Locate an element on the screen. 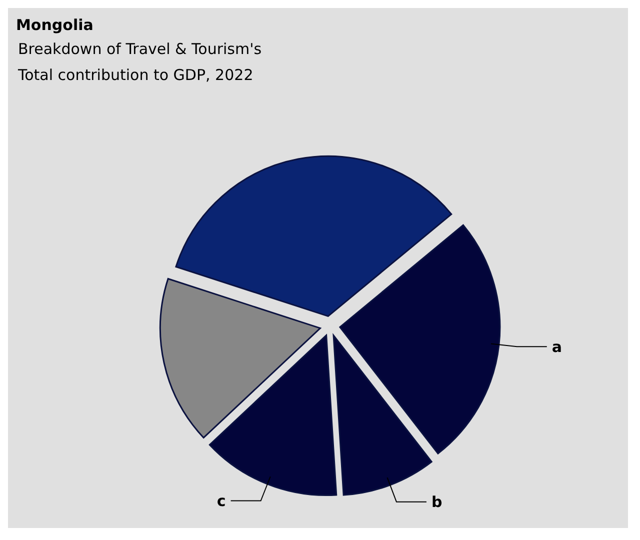  slice-label: b is located at coordinates (436, 502).